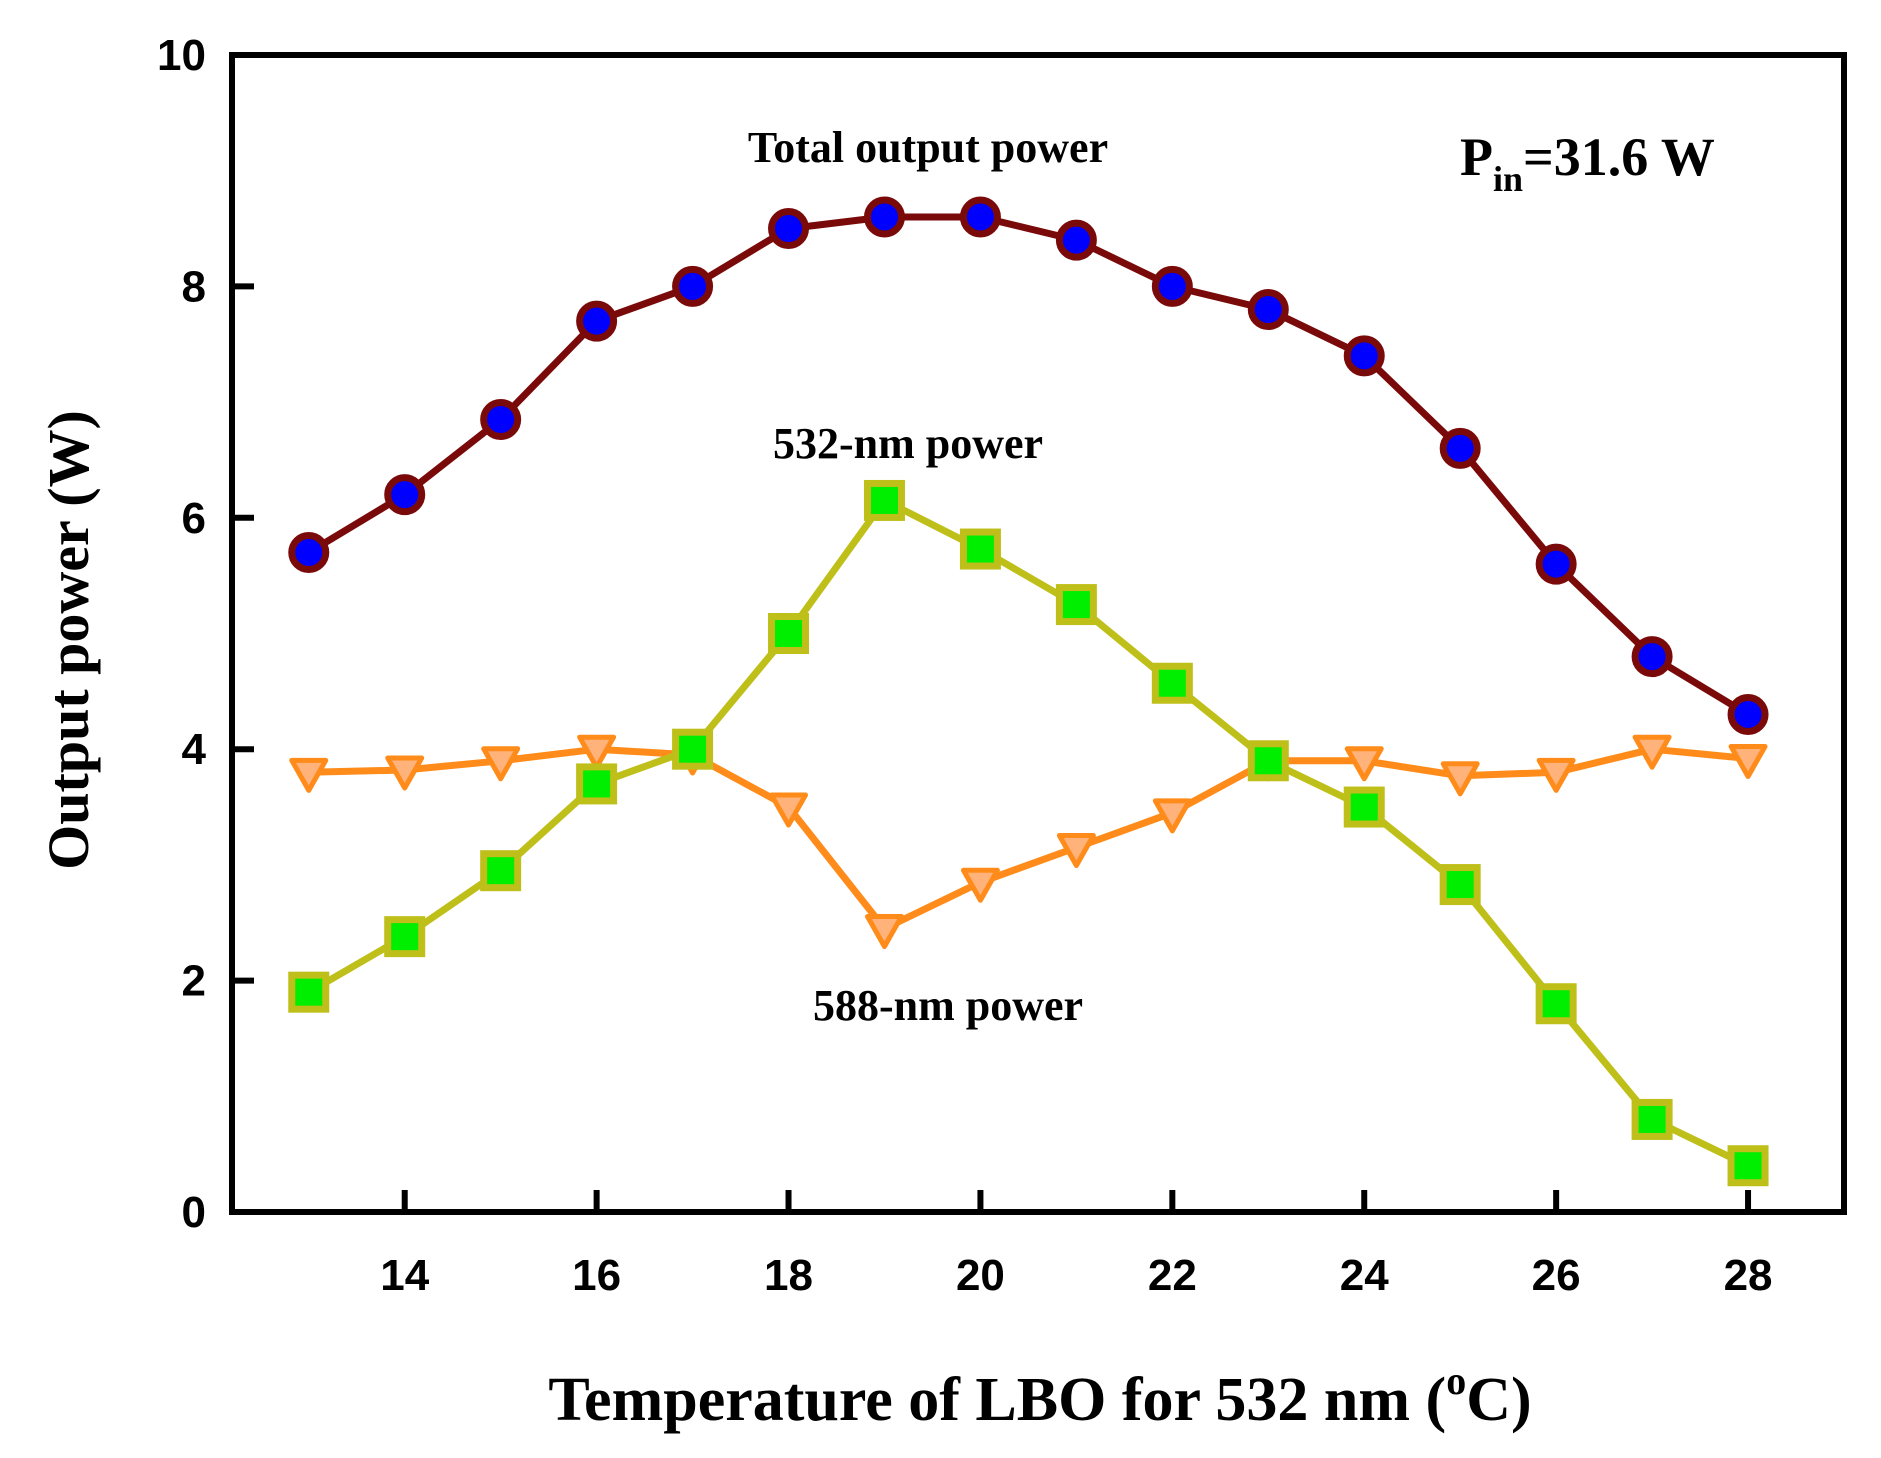 The width and height of the screenshot is (1881, 1458). Describe the element at coordinates (1172, 1275) in the screenshot. I see `x-tick-label: 22` at that location.